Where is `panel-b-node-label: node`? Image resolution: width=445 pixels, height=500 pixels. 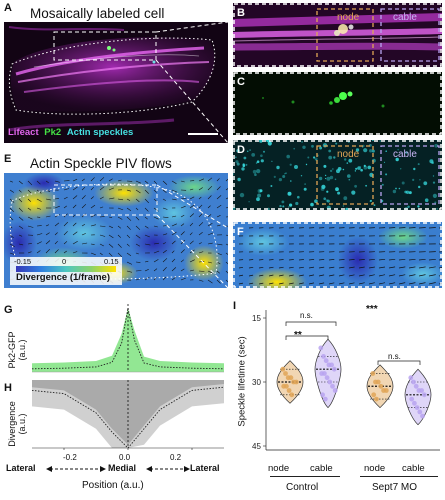
panel-b-node-label: node is located at coordinates (348, 17).